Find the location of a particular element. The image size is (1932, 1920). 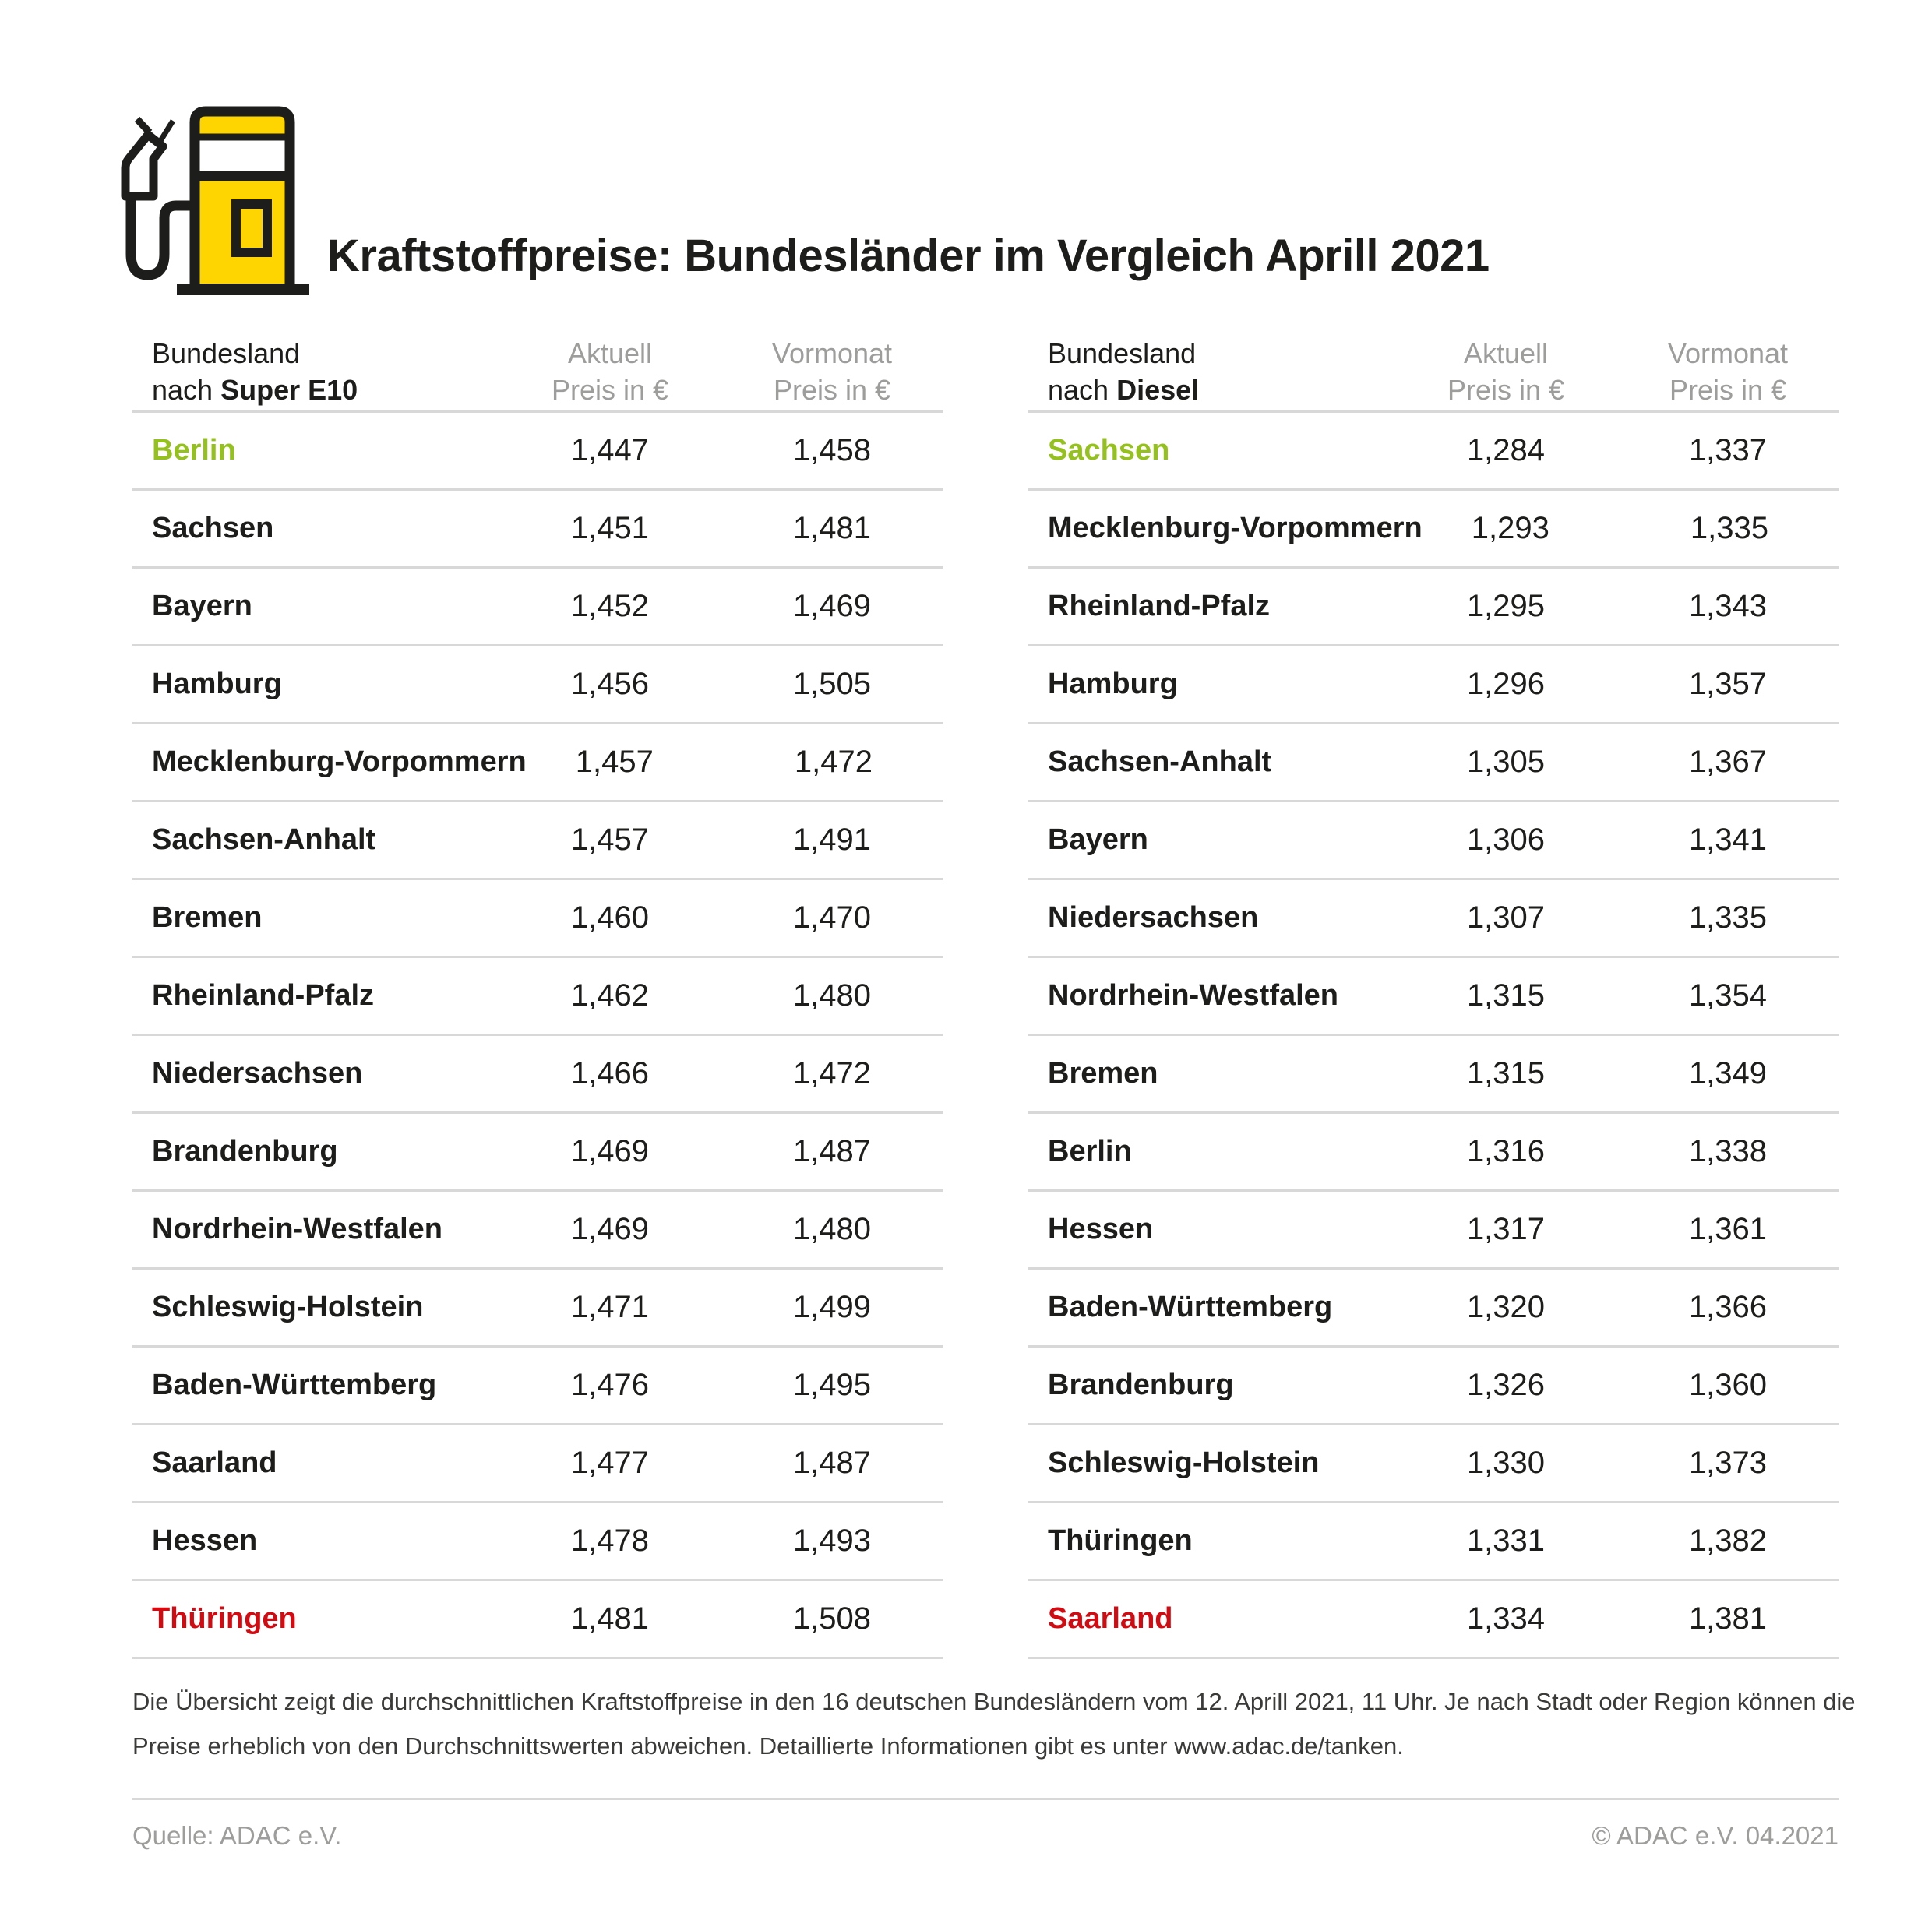

aktuell-price: 1,460 is located at coordinates (610, 917).